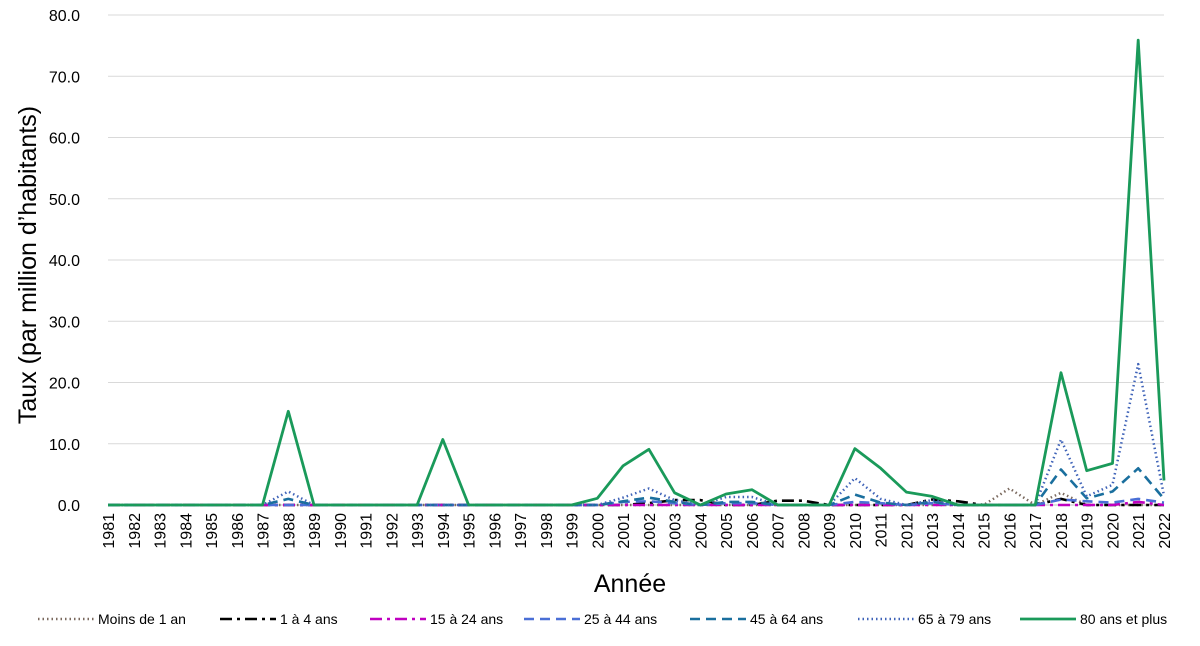  I want to click on y-tick-label: 20.0, so click(64, 384).